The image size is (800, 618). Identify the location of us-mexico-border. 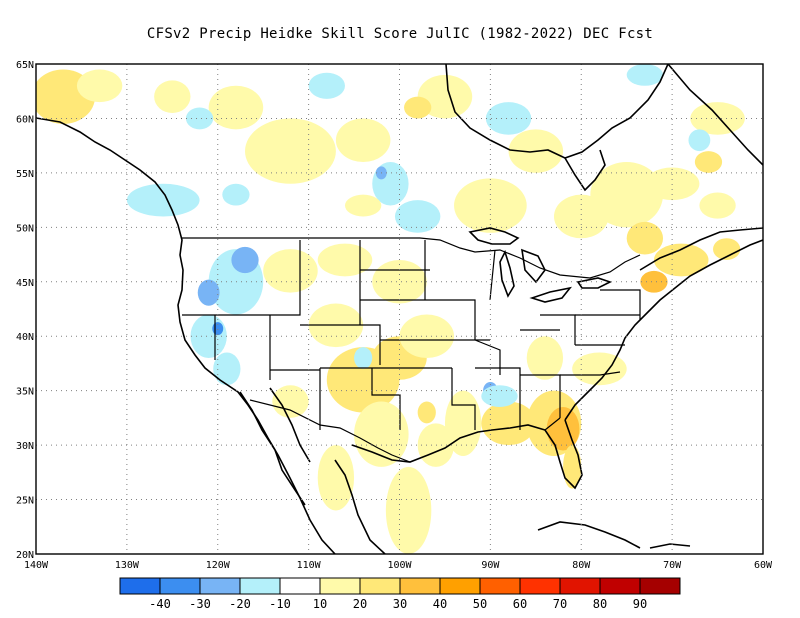
(330, 431).